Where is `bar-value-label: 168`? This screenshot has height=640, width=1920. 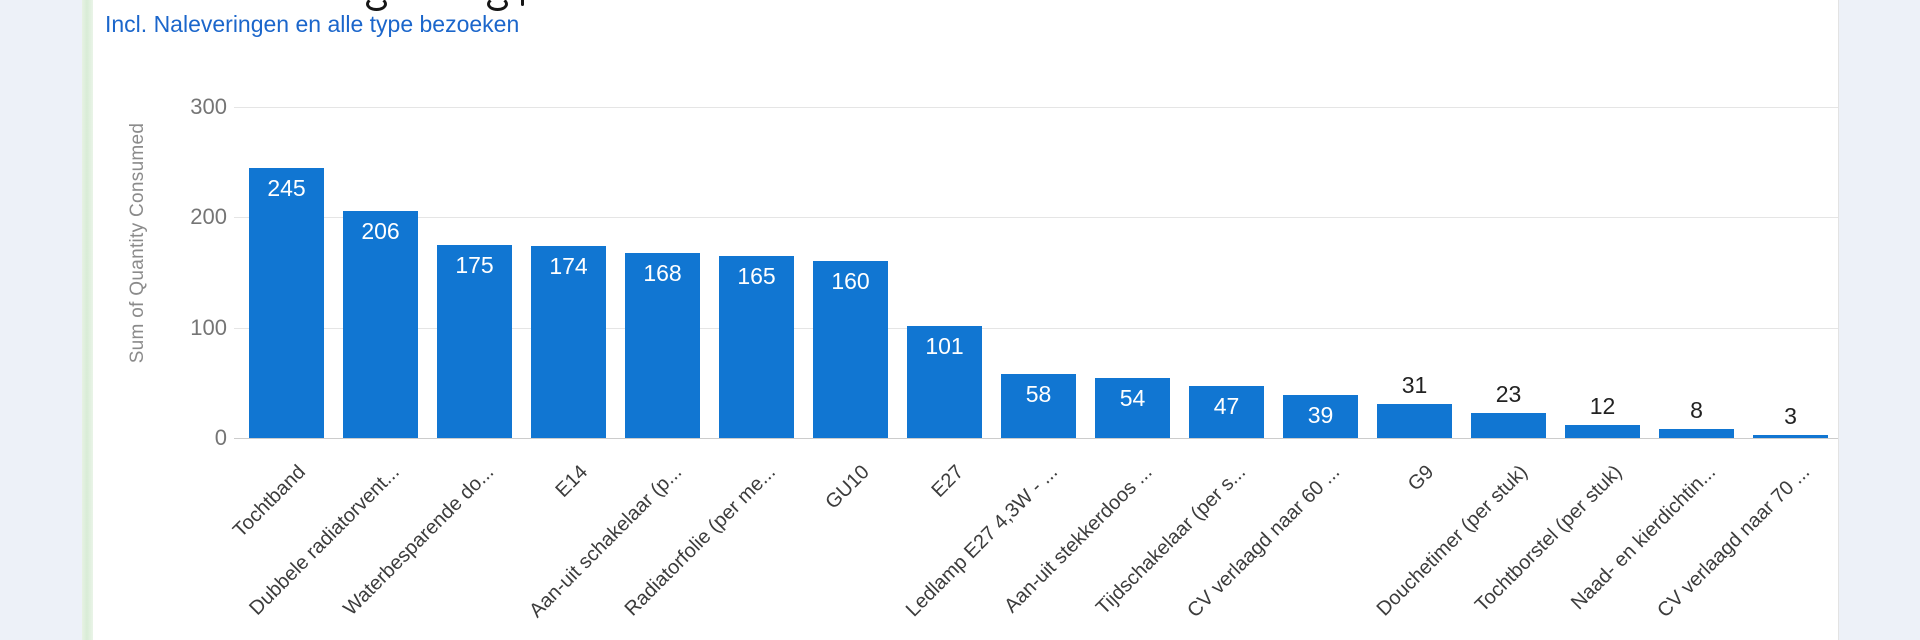
bar-value-label: 168 is located at coordinates (662, 273).